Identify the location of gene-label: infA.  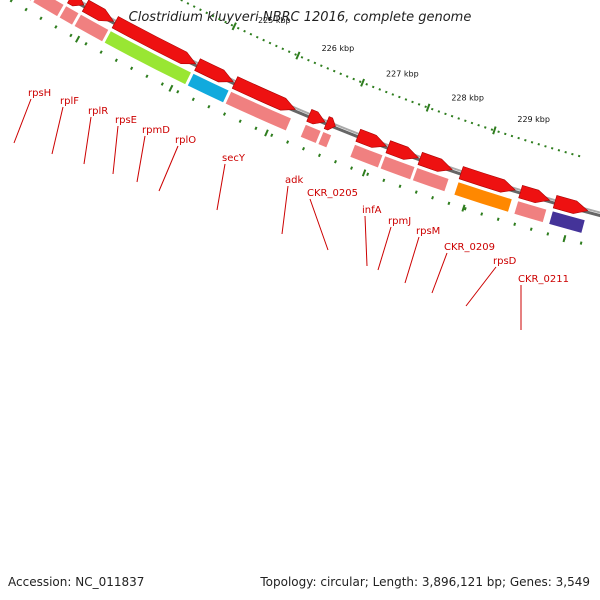
(372, 210).